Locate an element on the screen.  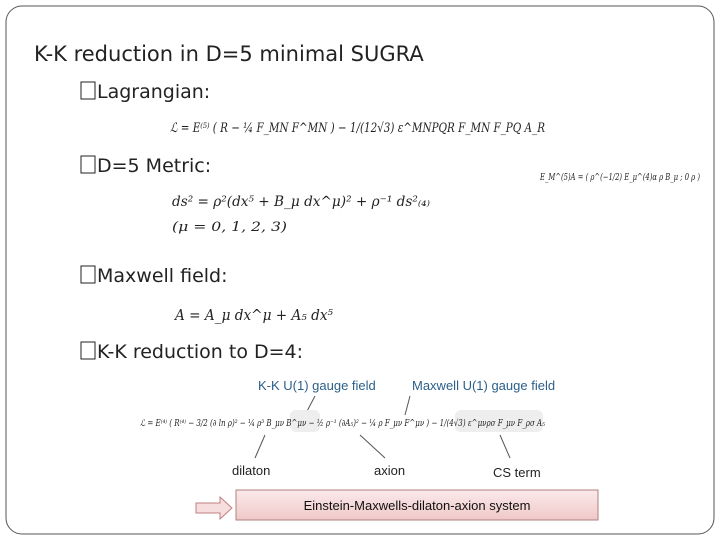
arrow is located at coordinates (214, 508).